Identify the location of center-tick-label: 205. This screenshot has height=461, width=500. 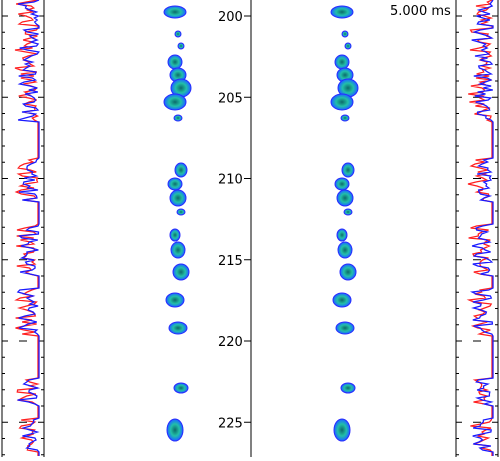
(230, 98).